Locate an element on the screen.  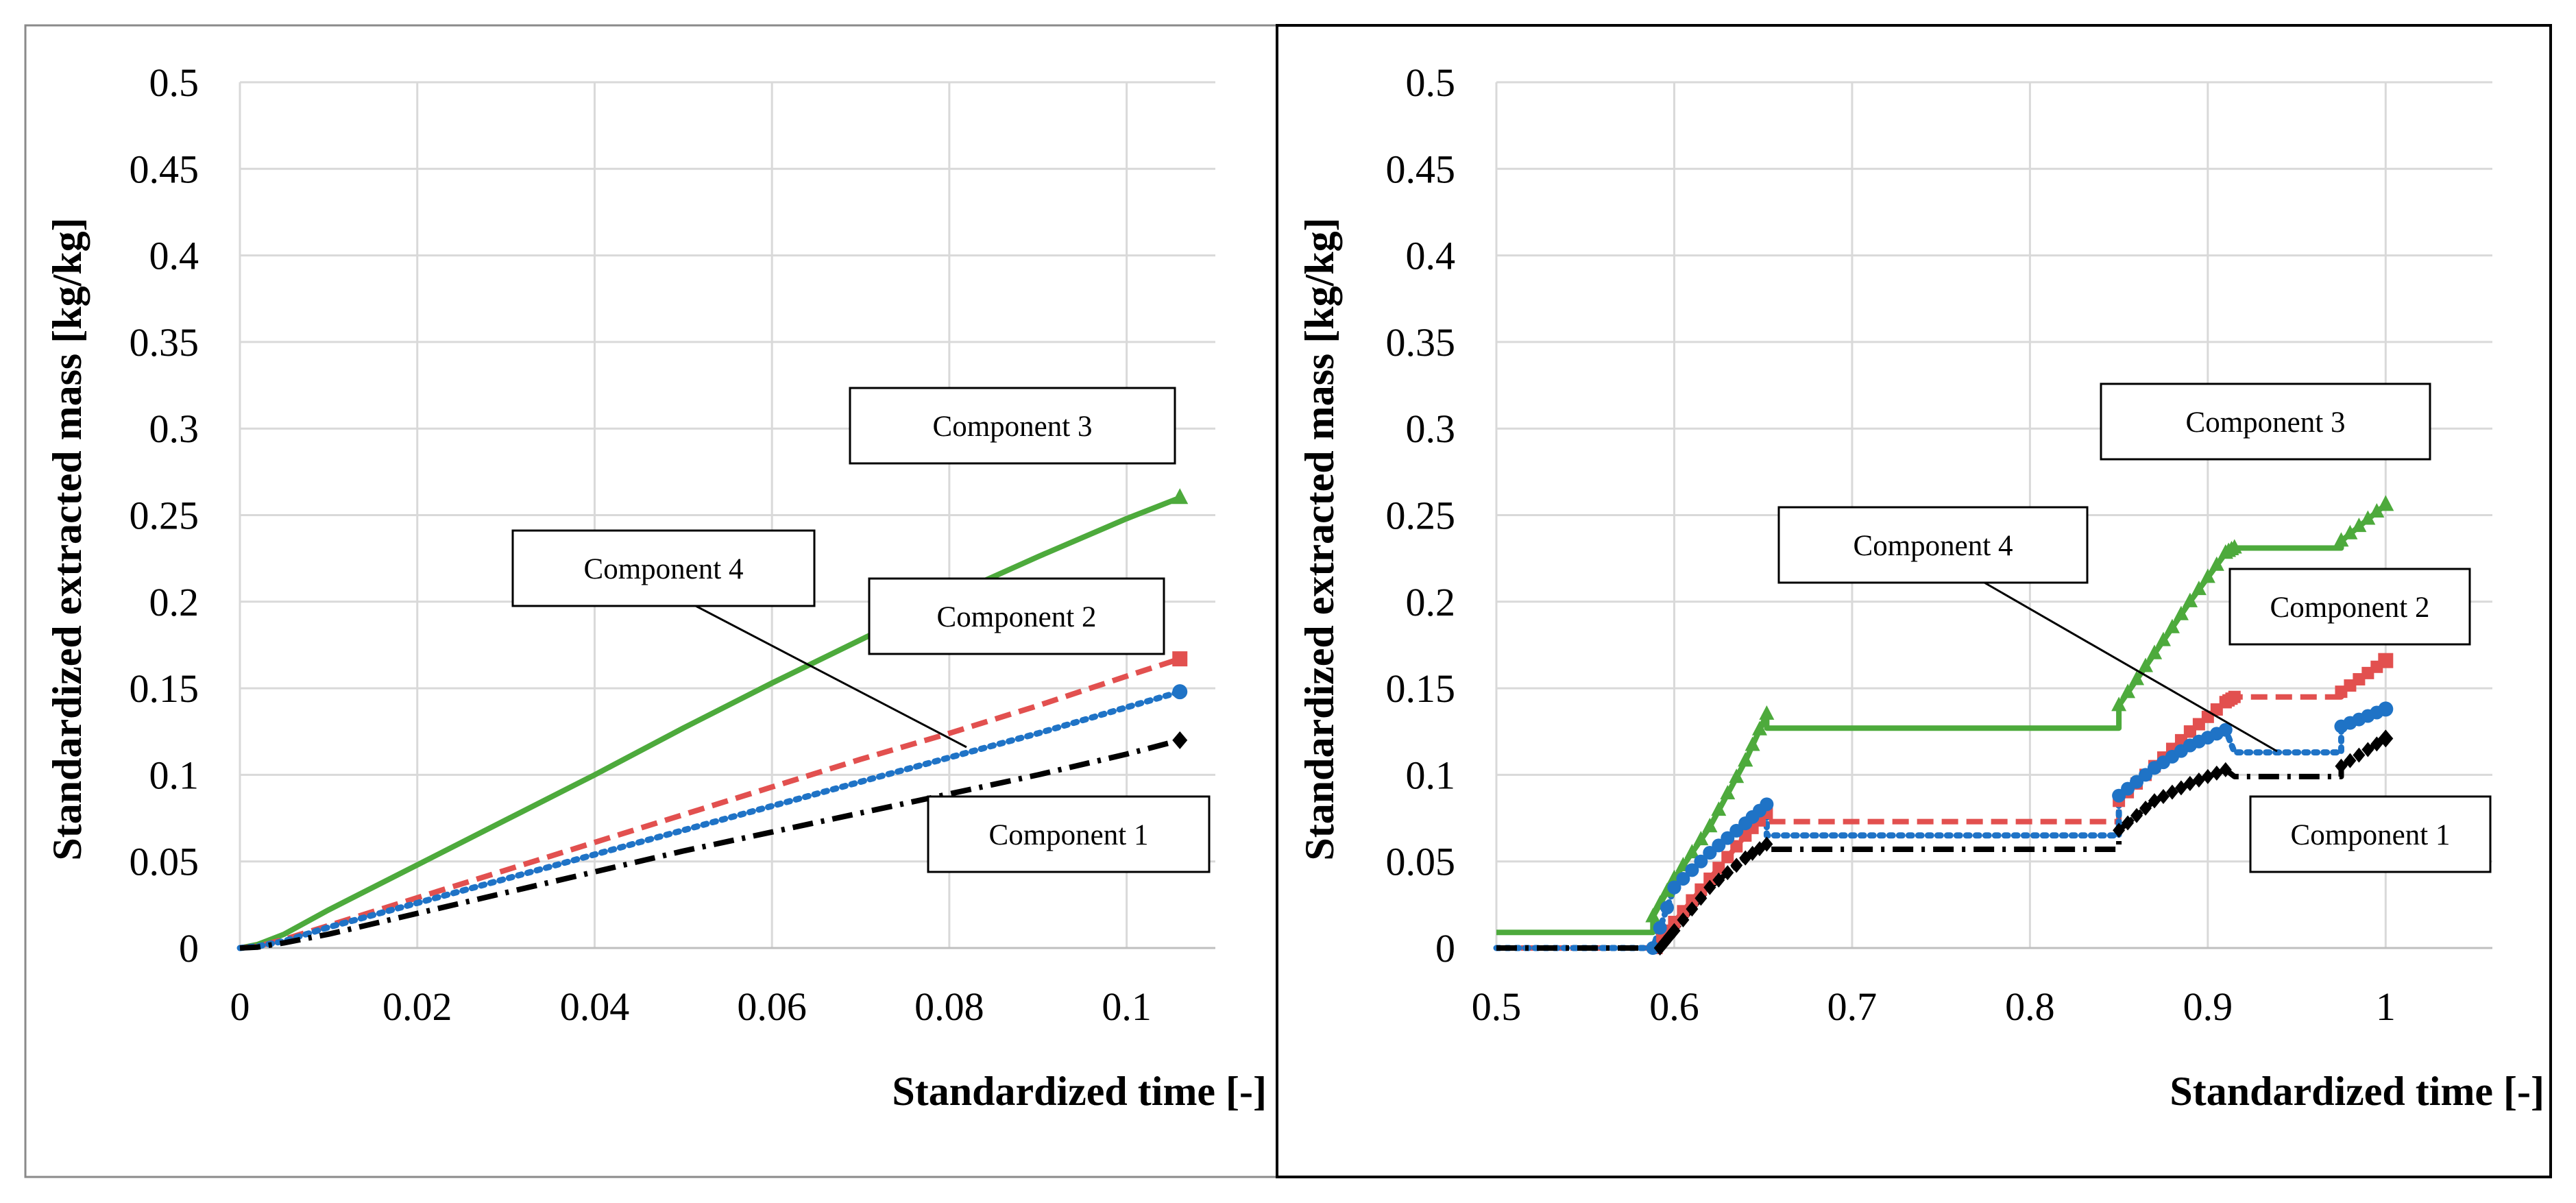
series-line is located at coordinates (710, 845).